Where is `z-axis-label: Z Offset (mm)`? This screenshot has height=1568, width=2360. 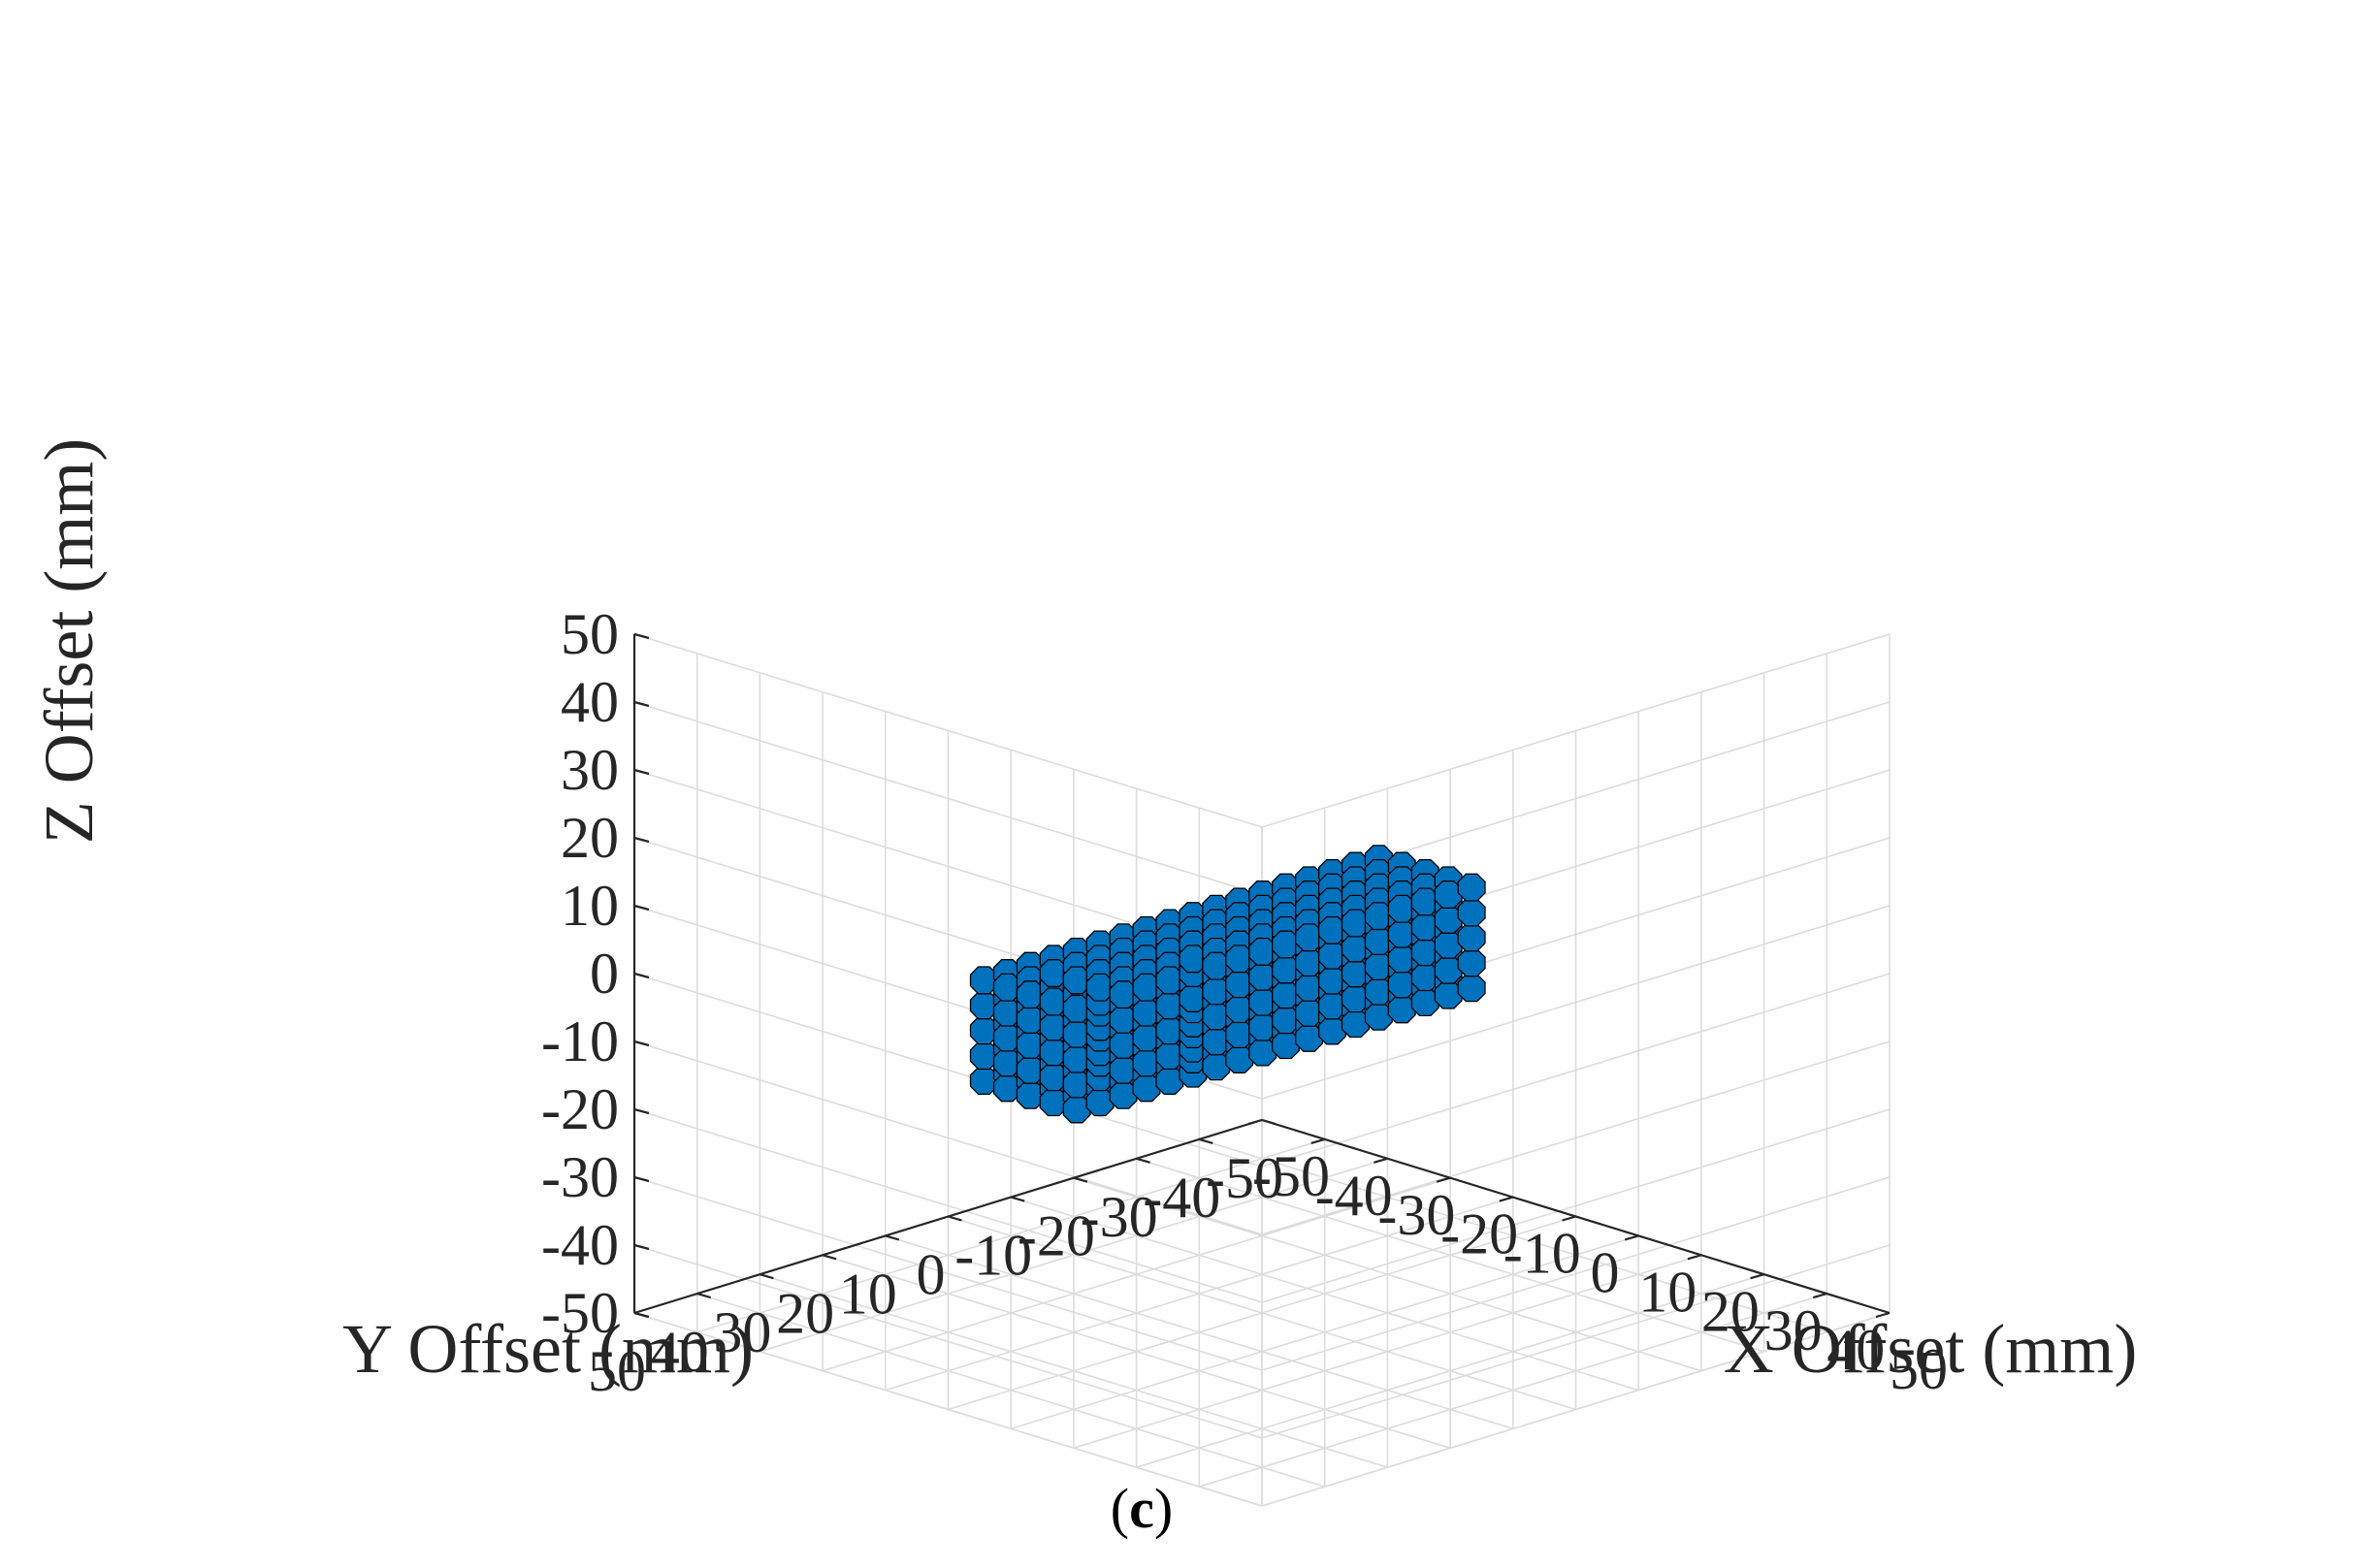 z-axis-label: Z Offset (mm) is located at coordinates (69, 641).